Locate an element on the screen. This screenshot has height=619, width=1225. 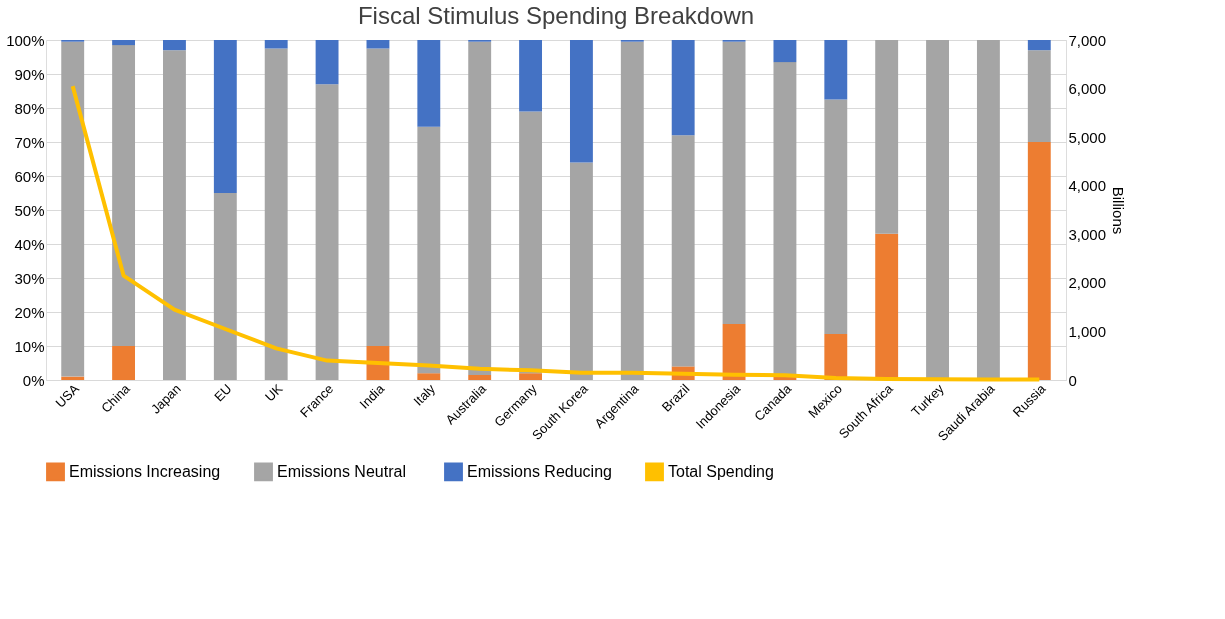
y2-tick-label: 5,000 is located at coordinates (1087, 137).